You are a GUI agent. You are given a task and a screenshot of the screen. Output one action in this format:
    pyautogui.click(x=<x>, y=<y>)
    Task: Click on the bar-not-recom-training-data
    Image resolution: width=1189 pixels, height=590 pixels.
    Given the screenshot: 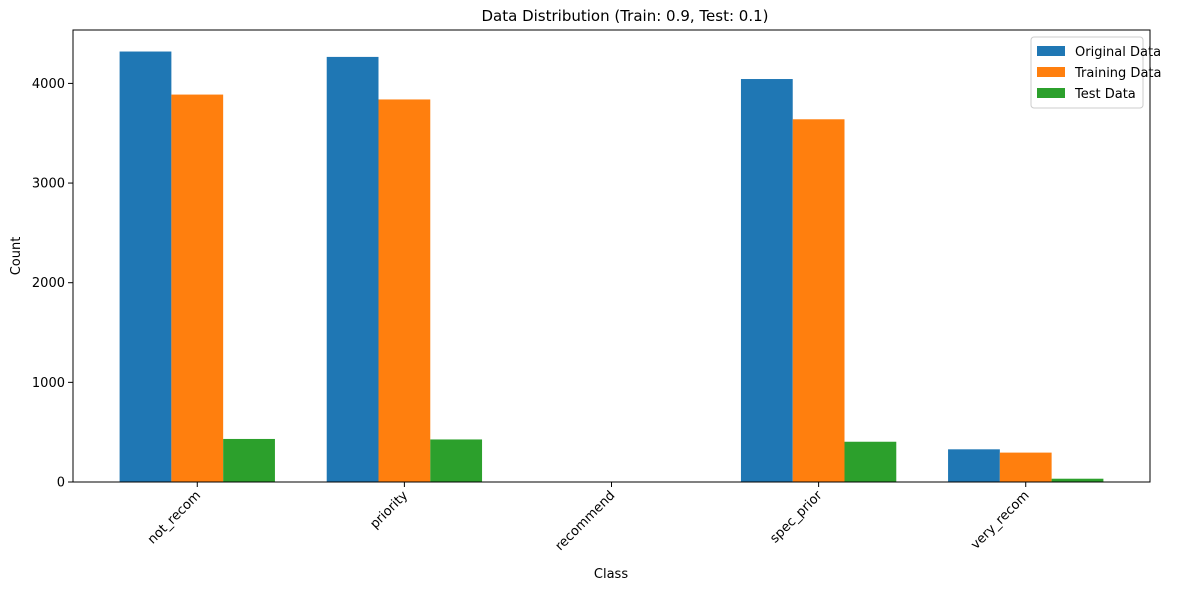 What is the action you would take?
    pyautogui.click(x=197, y=288)
    